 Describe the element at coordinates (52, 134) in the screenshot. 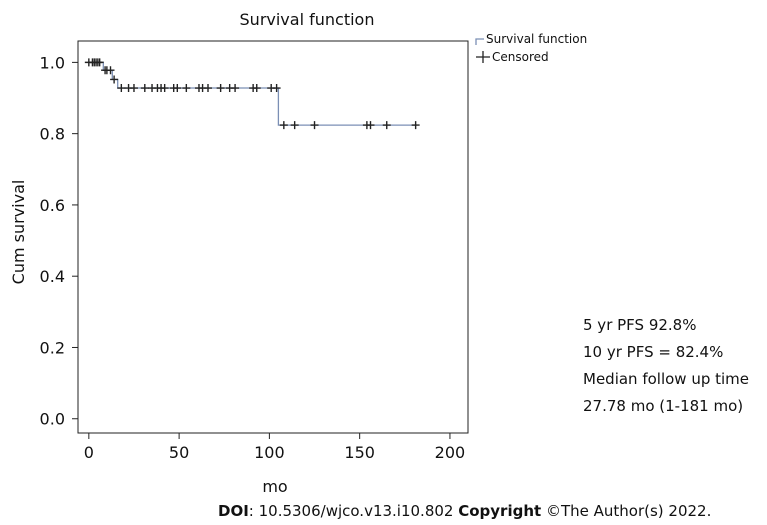

I see `y-tick-label: 0.8` at that location.